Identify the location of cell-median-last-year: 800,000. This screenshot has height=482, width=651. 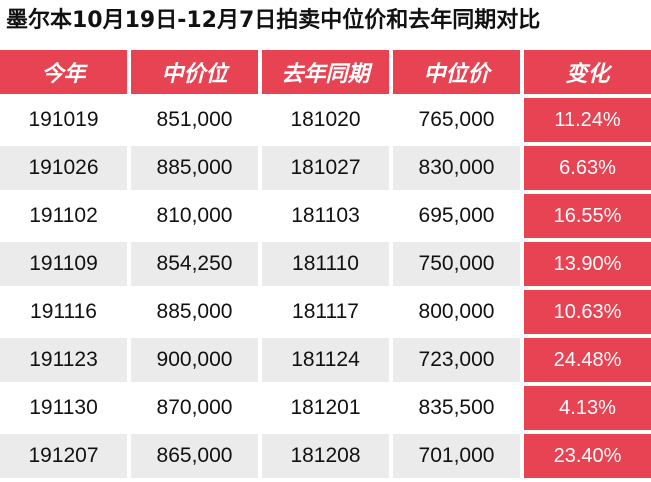
(456, 312).